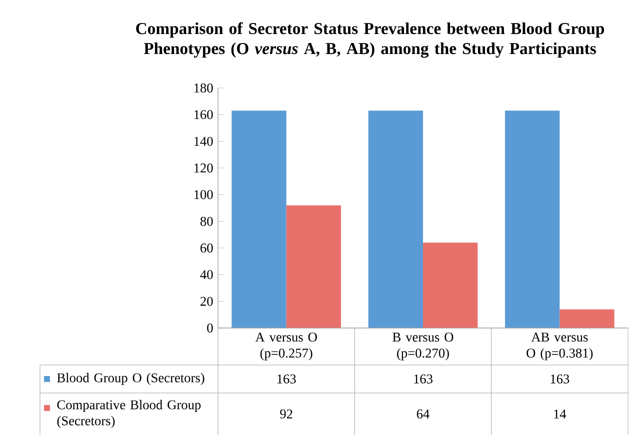 This screenshot has width=637, height=435. I want to click on legend-label: Comparative Blood Group (Secretors), so click(129, 414).